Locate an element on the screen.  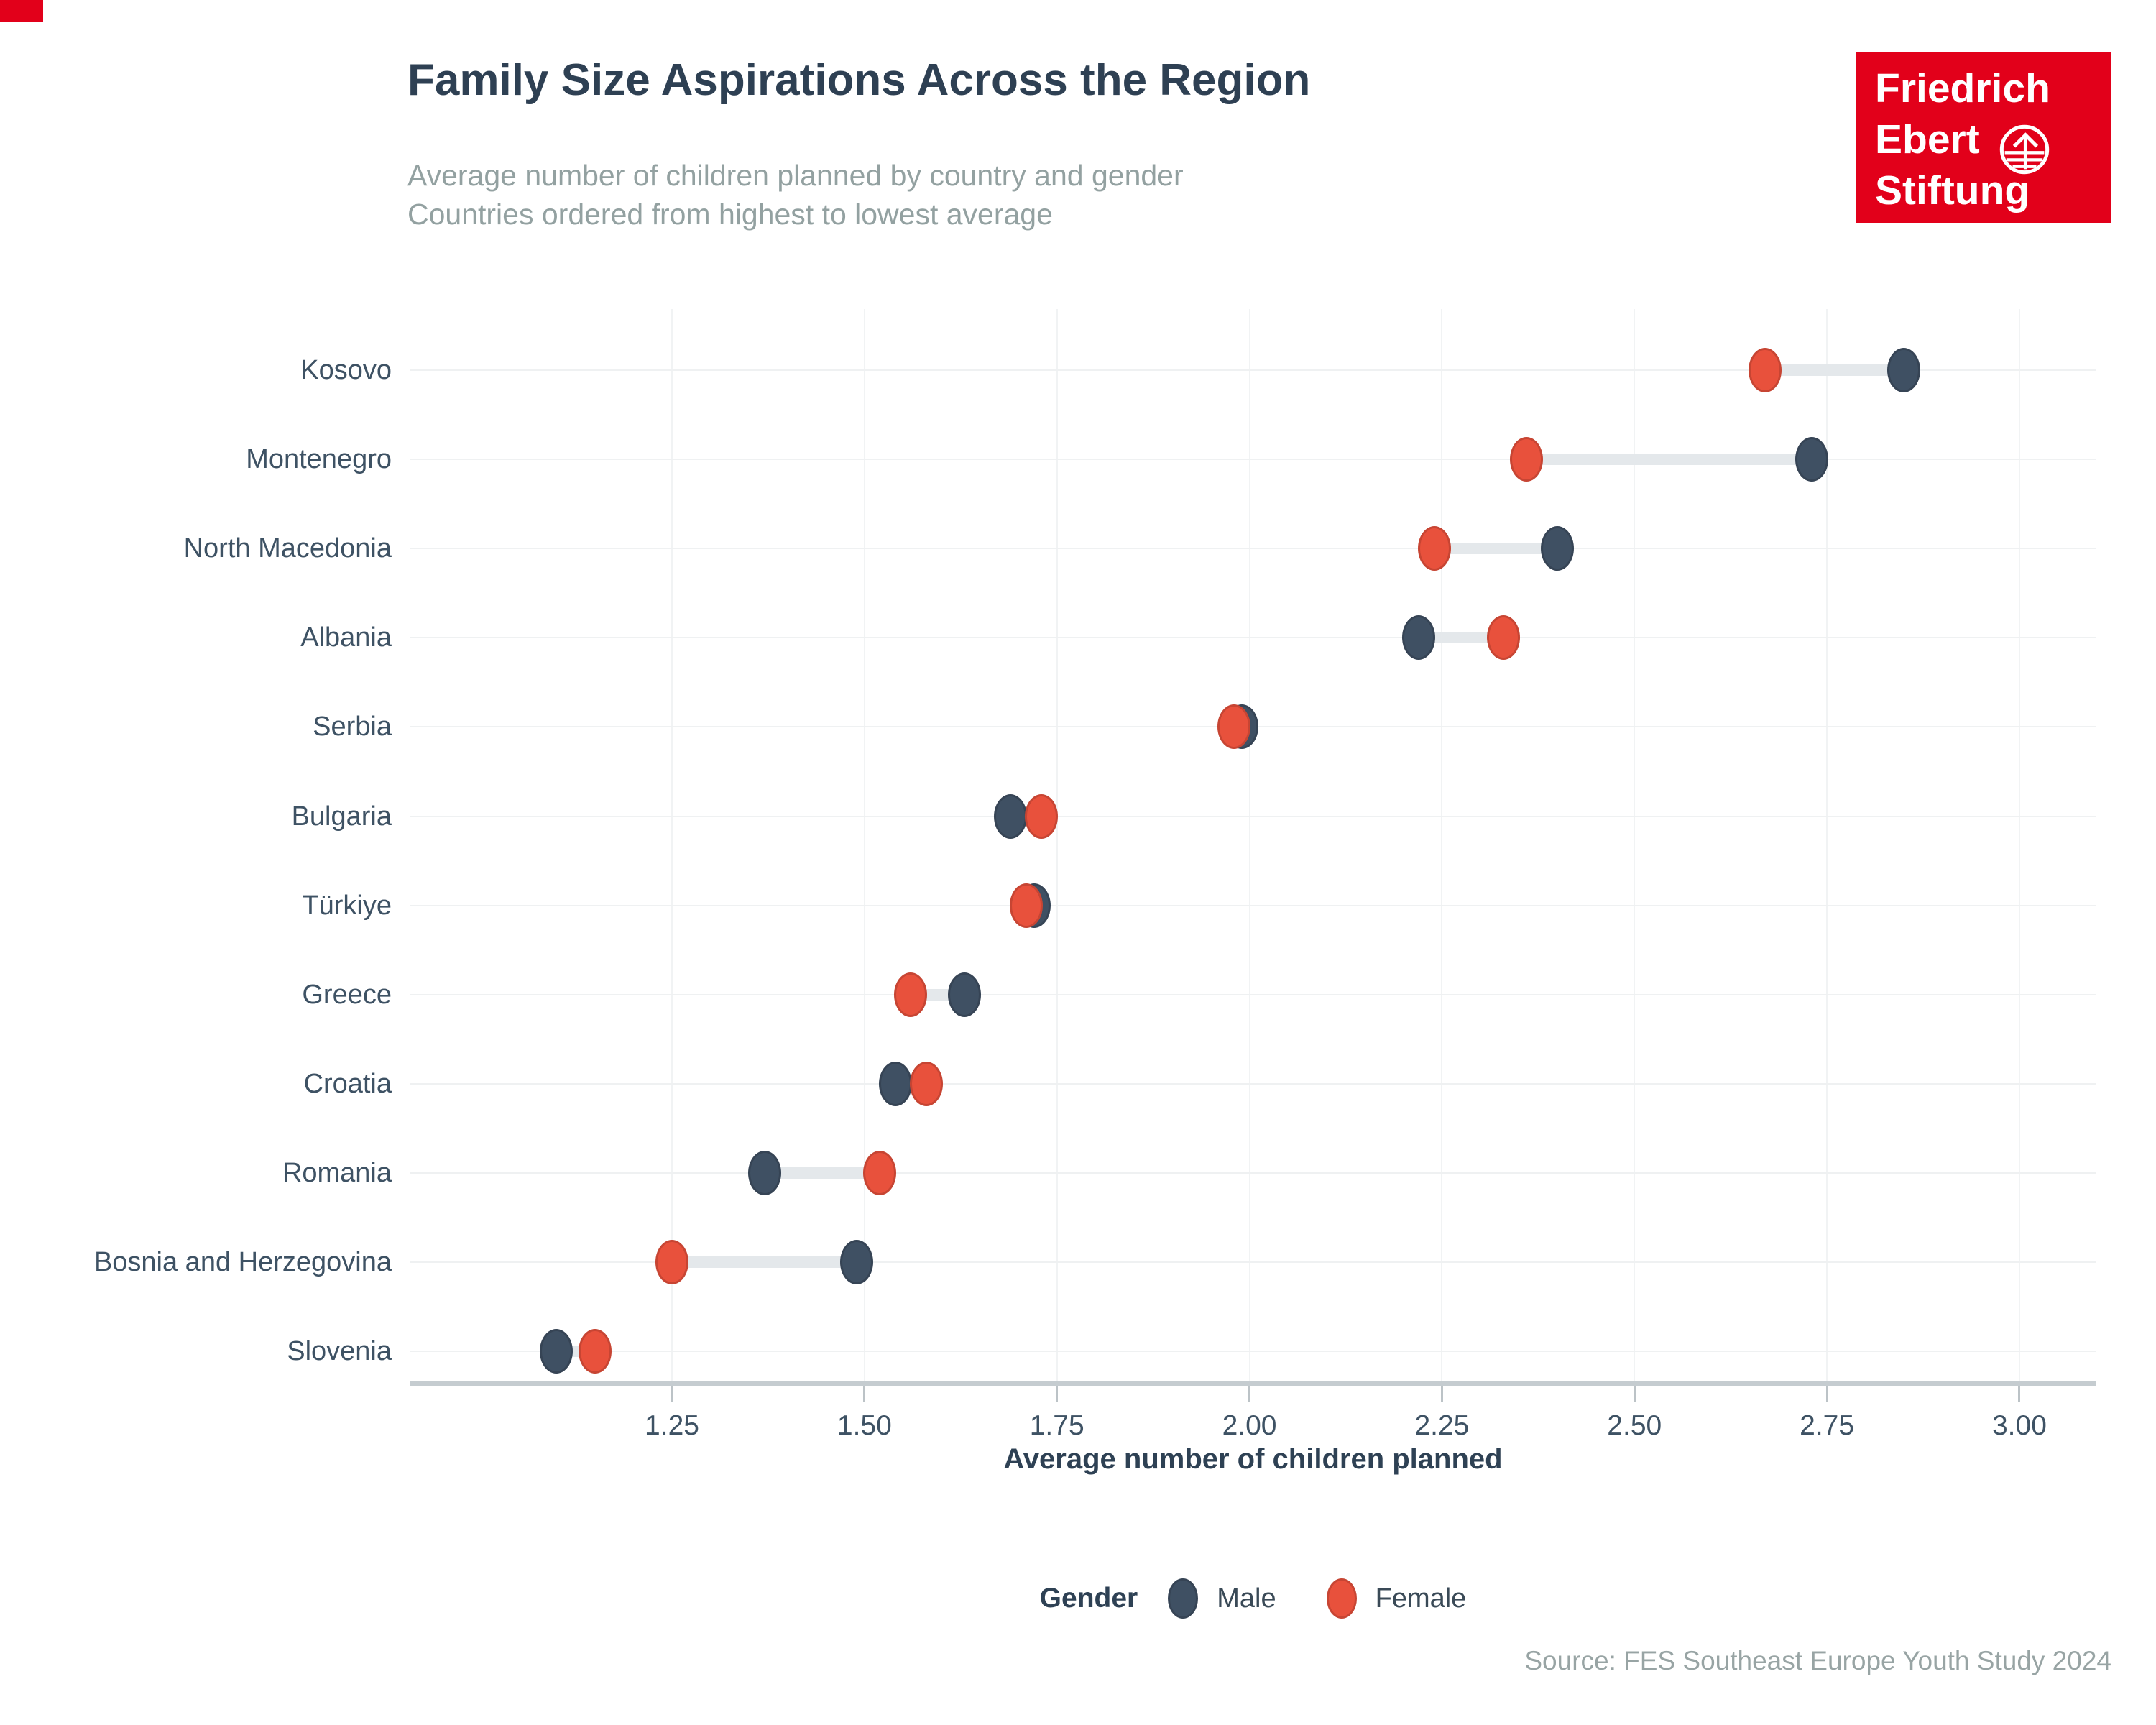
country-label: Serbia is located at coordinates (352, 727).